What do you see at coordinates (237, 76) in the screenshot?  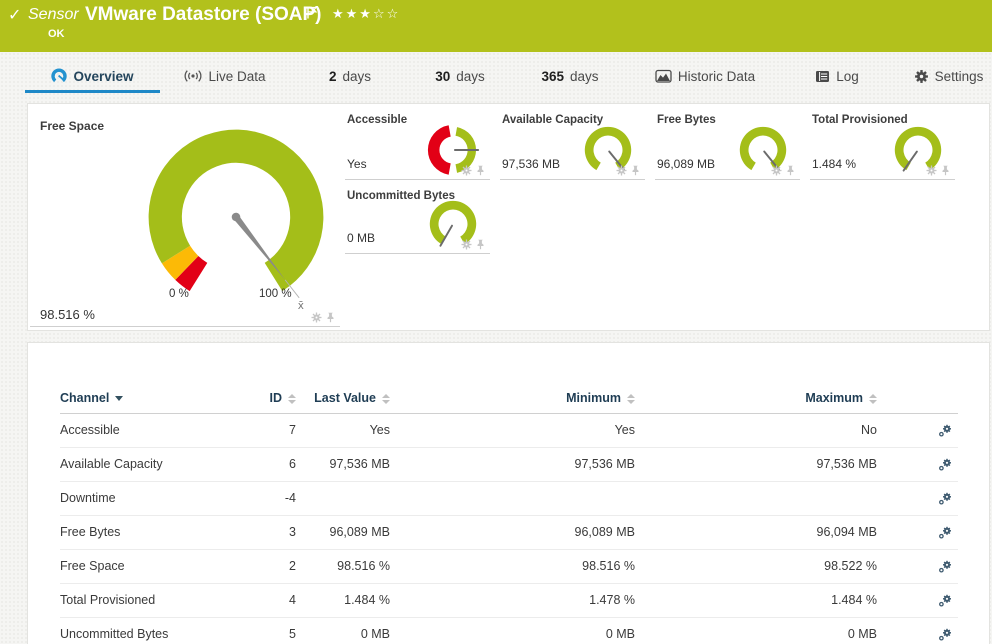 I see `tab-label: Live Data` at bounding box center [237, 76].